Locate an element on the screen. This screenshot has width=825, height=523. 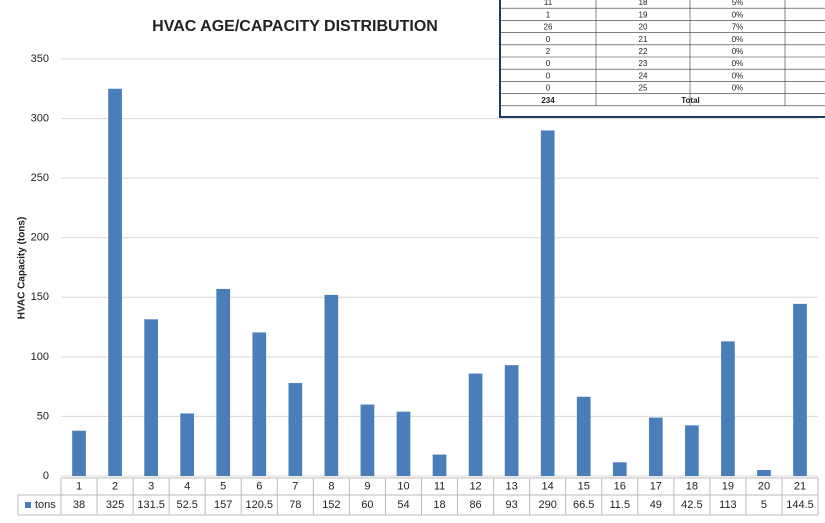
data-table-value: 66.5 is located at coordinates (583, 505).